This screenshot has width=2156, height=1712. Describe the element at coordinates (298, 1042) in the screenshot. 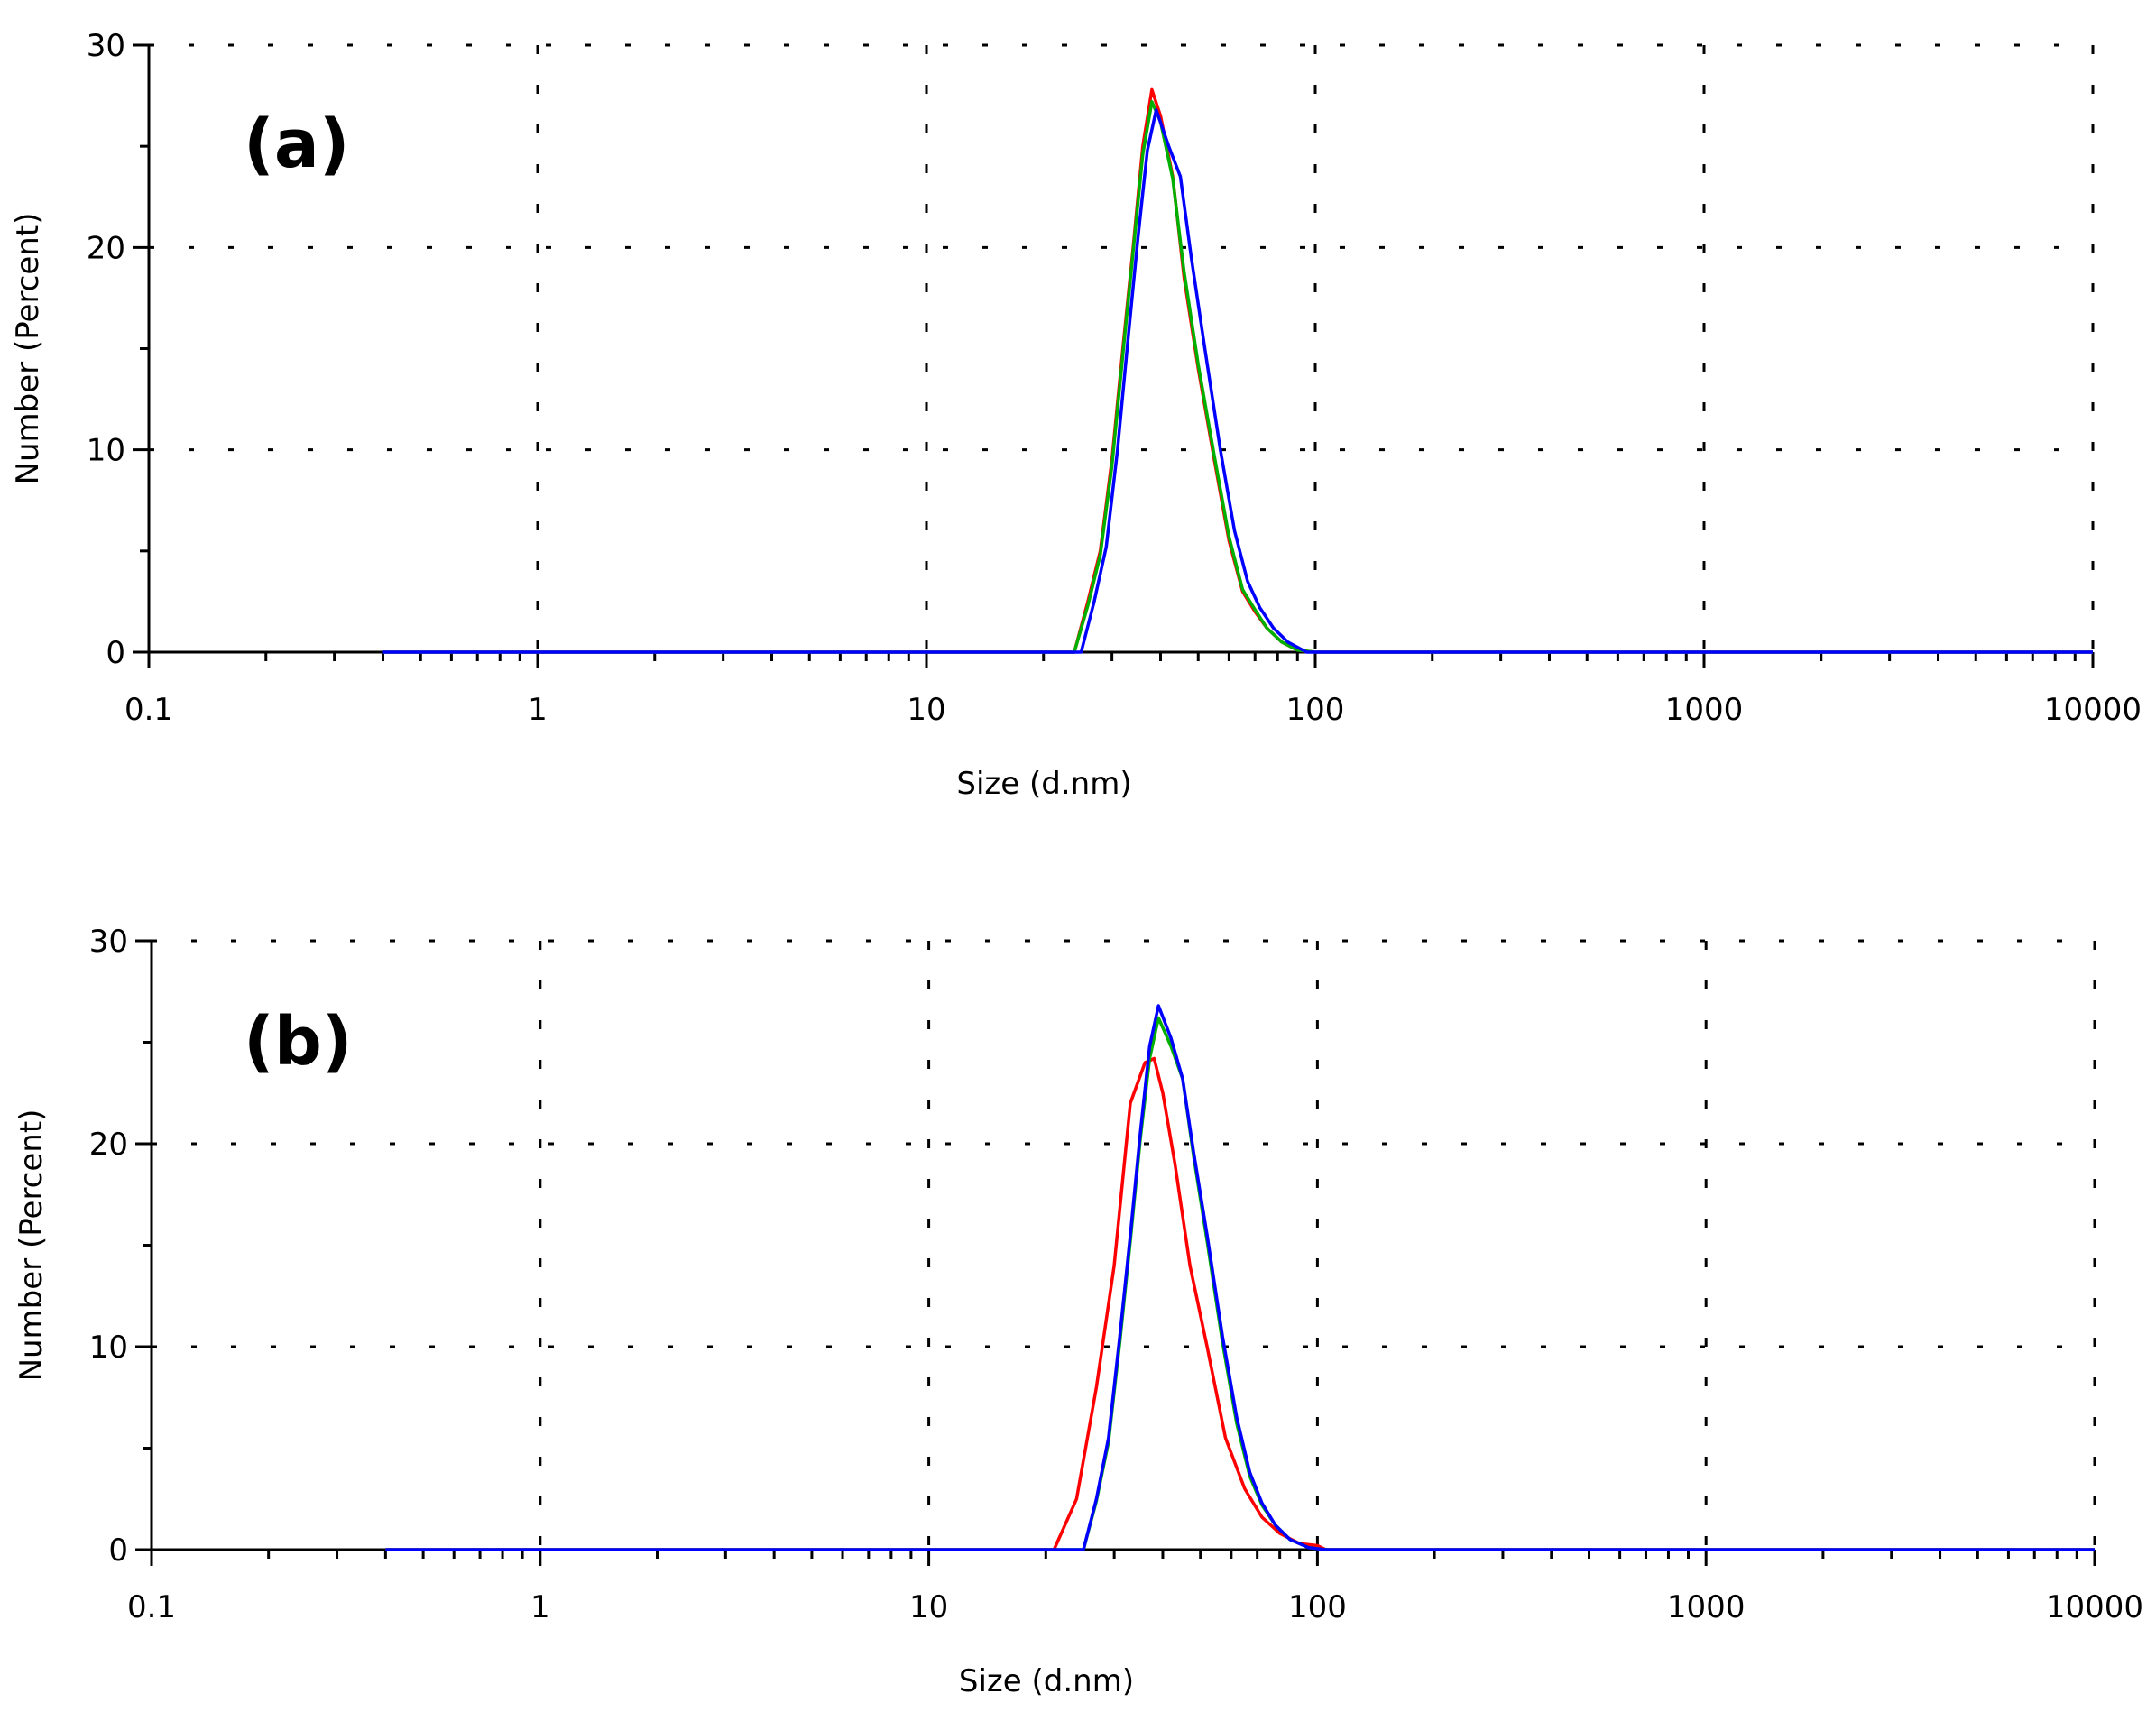

I see `panel-label: (b)` at that location.